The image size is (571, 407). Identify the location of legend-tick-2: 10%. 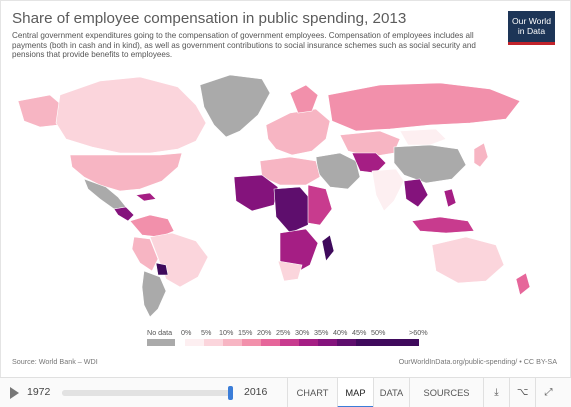
(226, 332).